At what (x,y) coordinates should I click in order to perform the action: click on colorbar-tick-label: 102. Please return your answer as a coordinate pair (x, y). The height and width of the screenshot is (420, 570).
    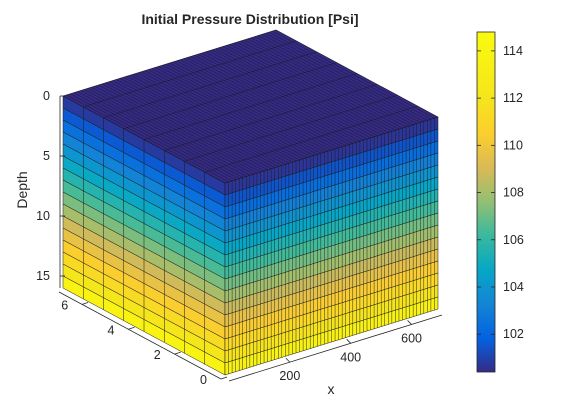
    Looking at the image, I should click on (513, 334).